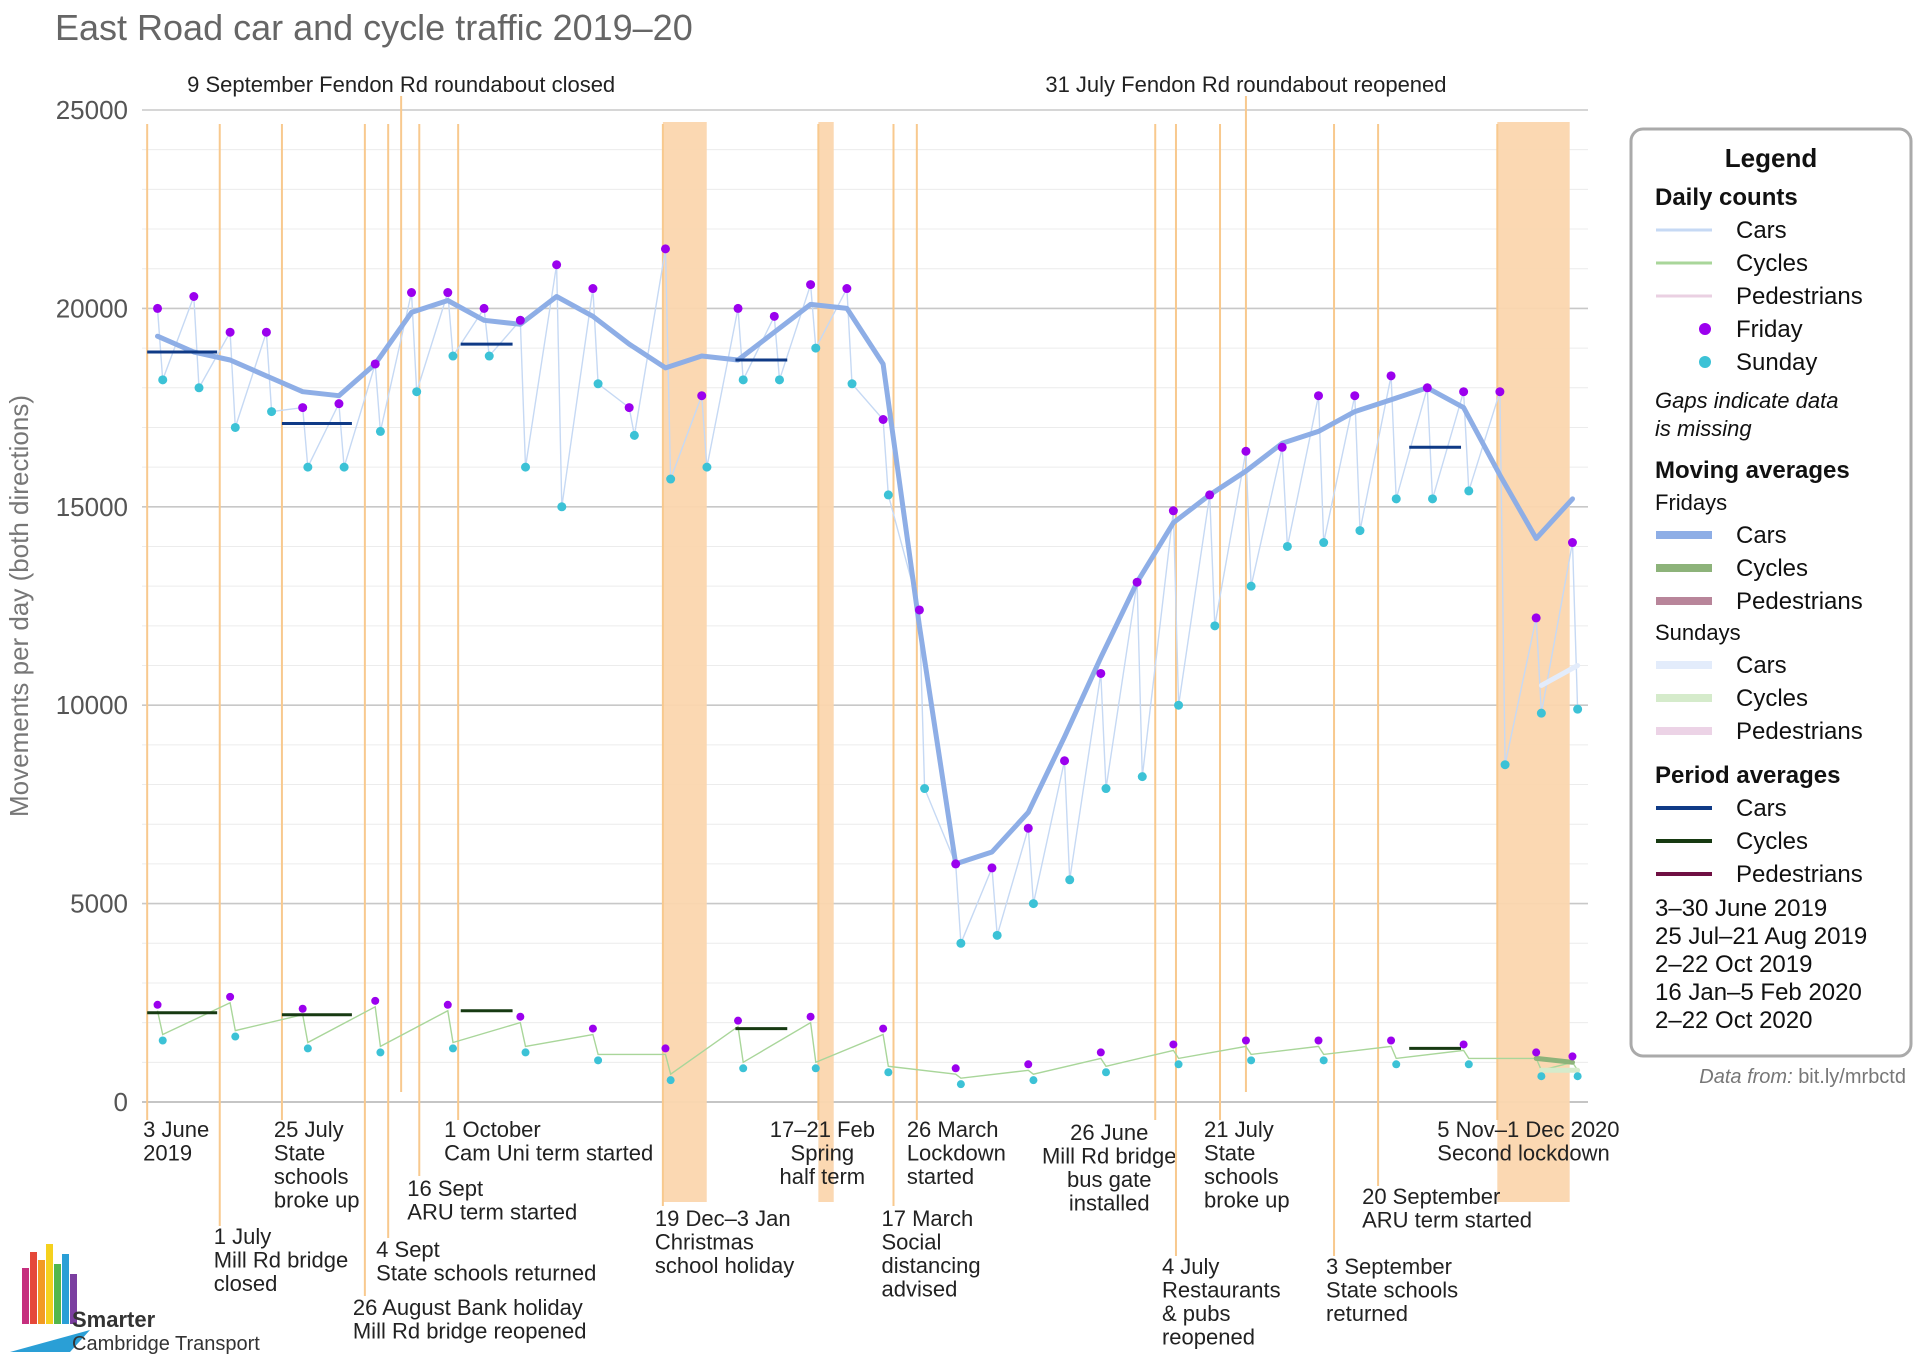 This screenshot has width=1920, height=1357. What do you see at coordinates (1748, 1077) in the screenshot?
I see `source-label: Data from:` at bounding box center [1748, 1077].